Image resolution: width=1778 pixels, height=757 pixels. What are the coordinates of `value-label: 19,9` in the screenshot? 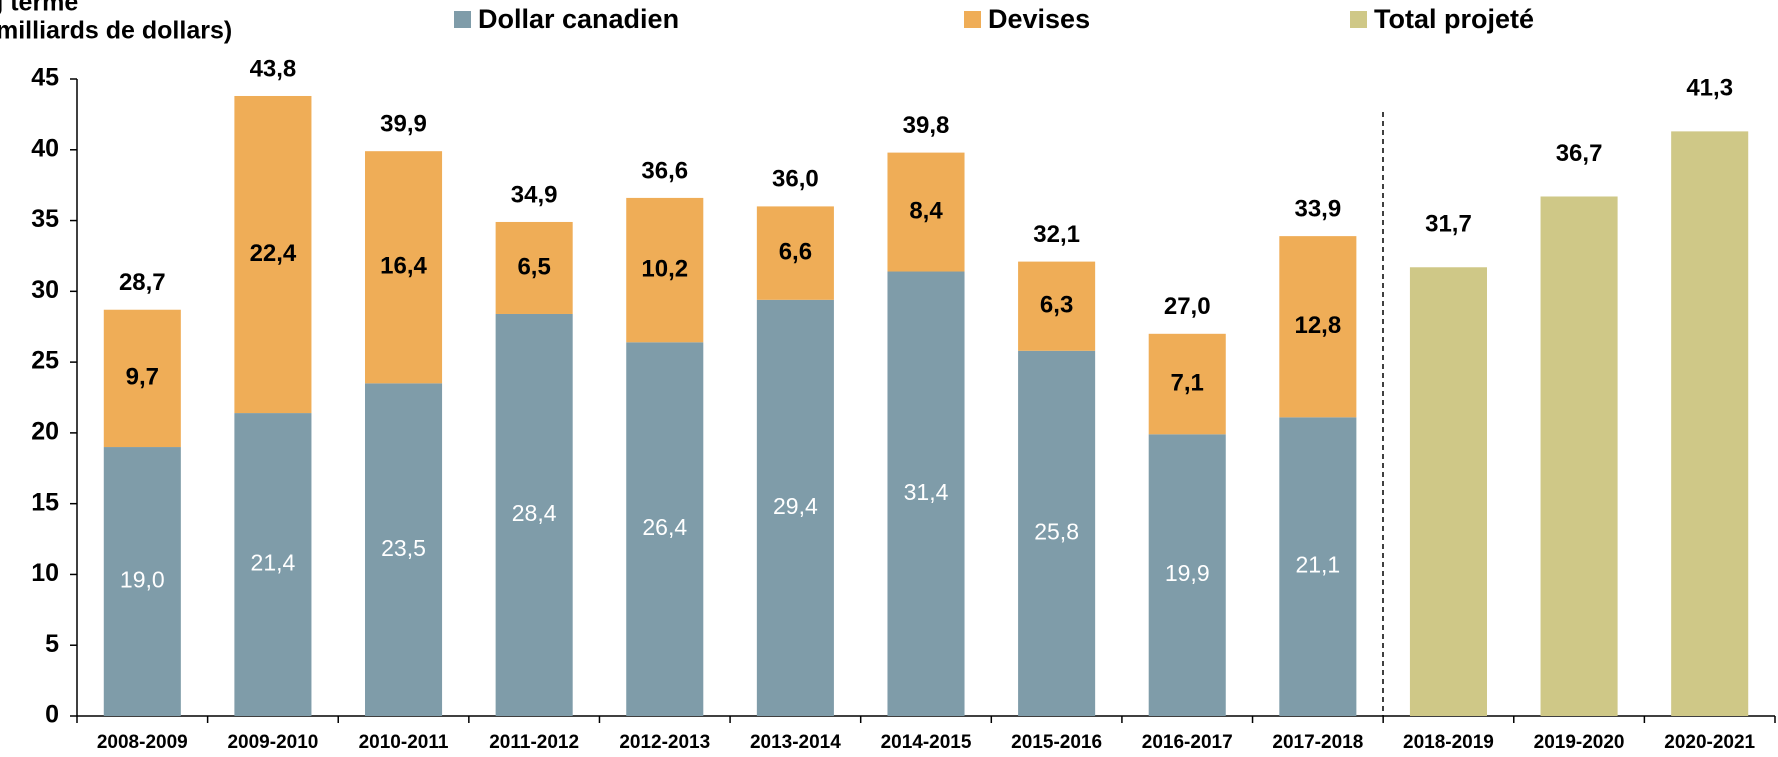 It's located at (1187, 573).